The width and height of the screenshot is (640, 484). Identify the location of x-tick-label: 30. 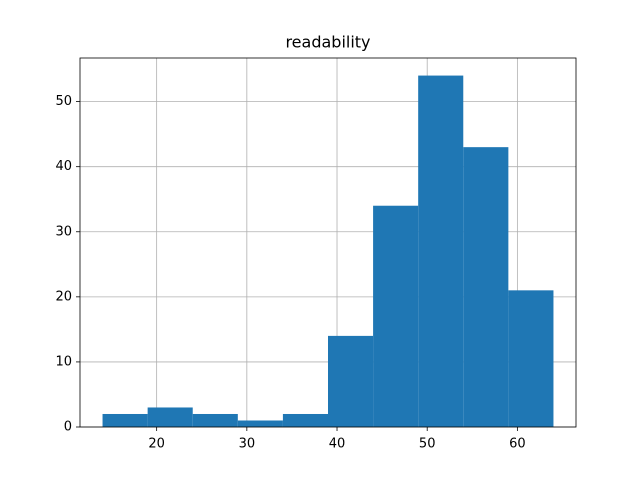
(247, 444).